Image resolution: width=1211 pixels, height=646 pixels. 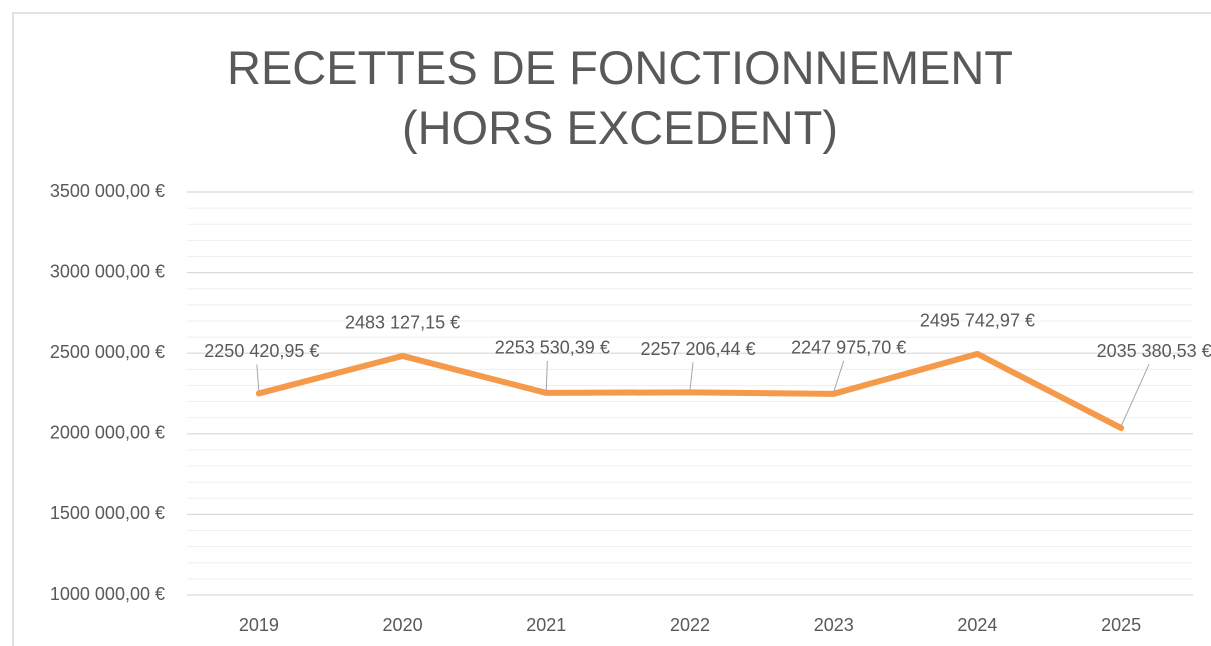 I want to click on data-label: 2247 975,70 €, so click(x=848, y=348).